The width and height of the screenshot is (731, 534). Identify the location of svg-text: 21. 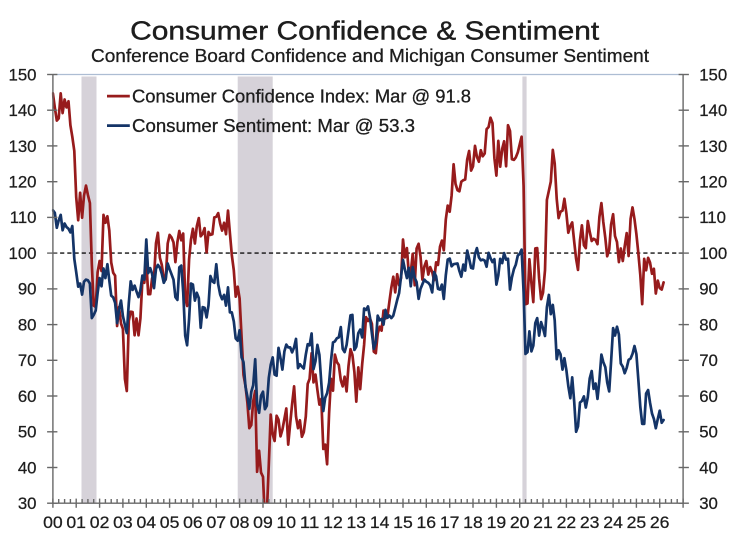
(543, 522).